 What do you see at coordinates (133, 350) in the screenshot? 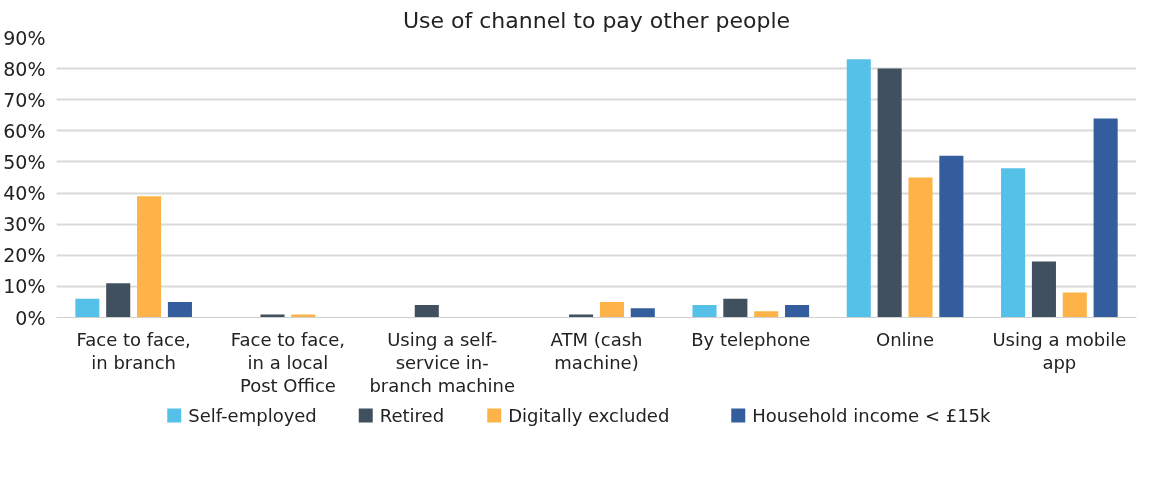
I see `x-tick-label: Face to face, in branch` at bounding box center [133, 350].